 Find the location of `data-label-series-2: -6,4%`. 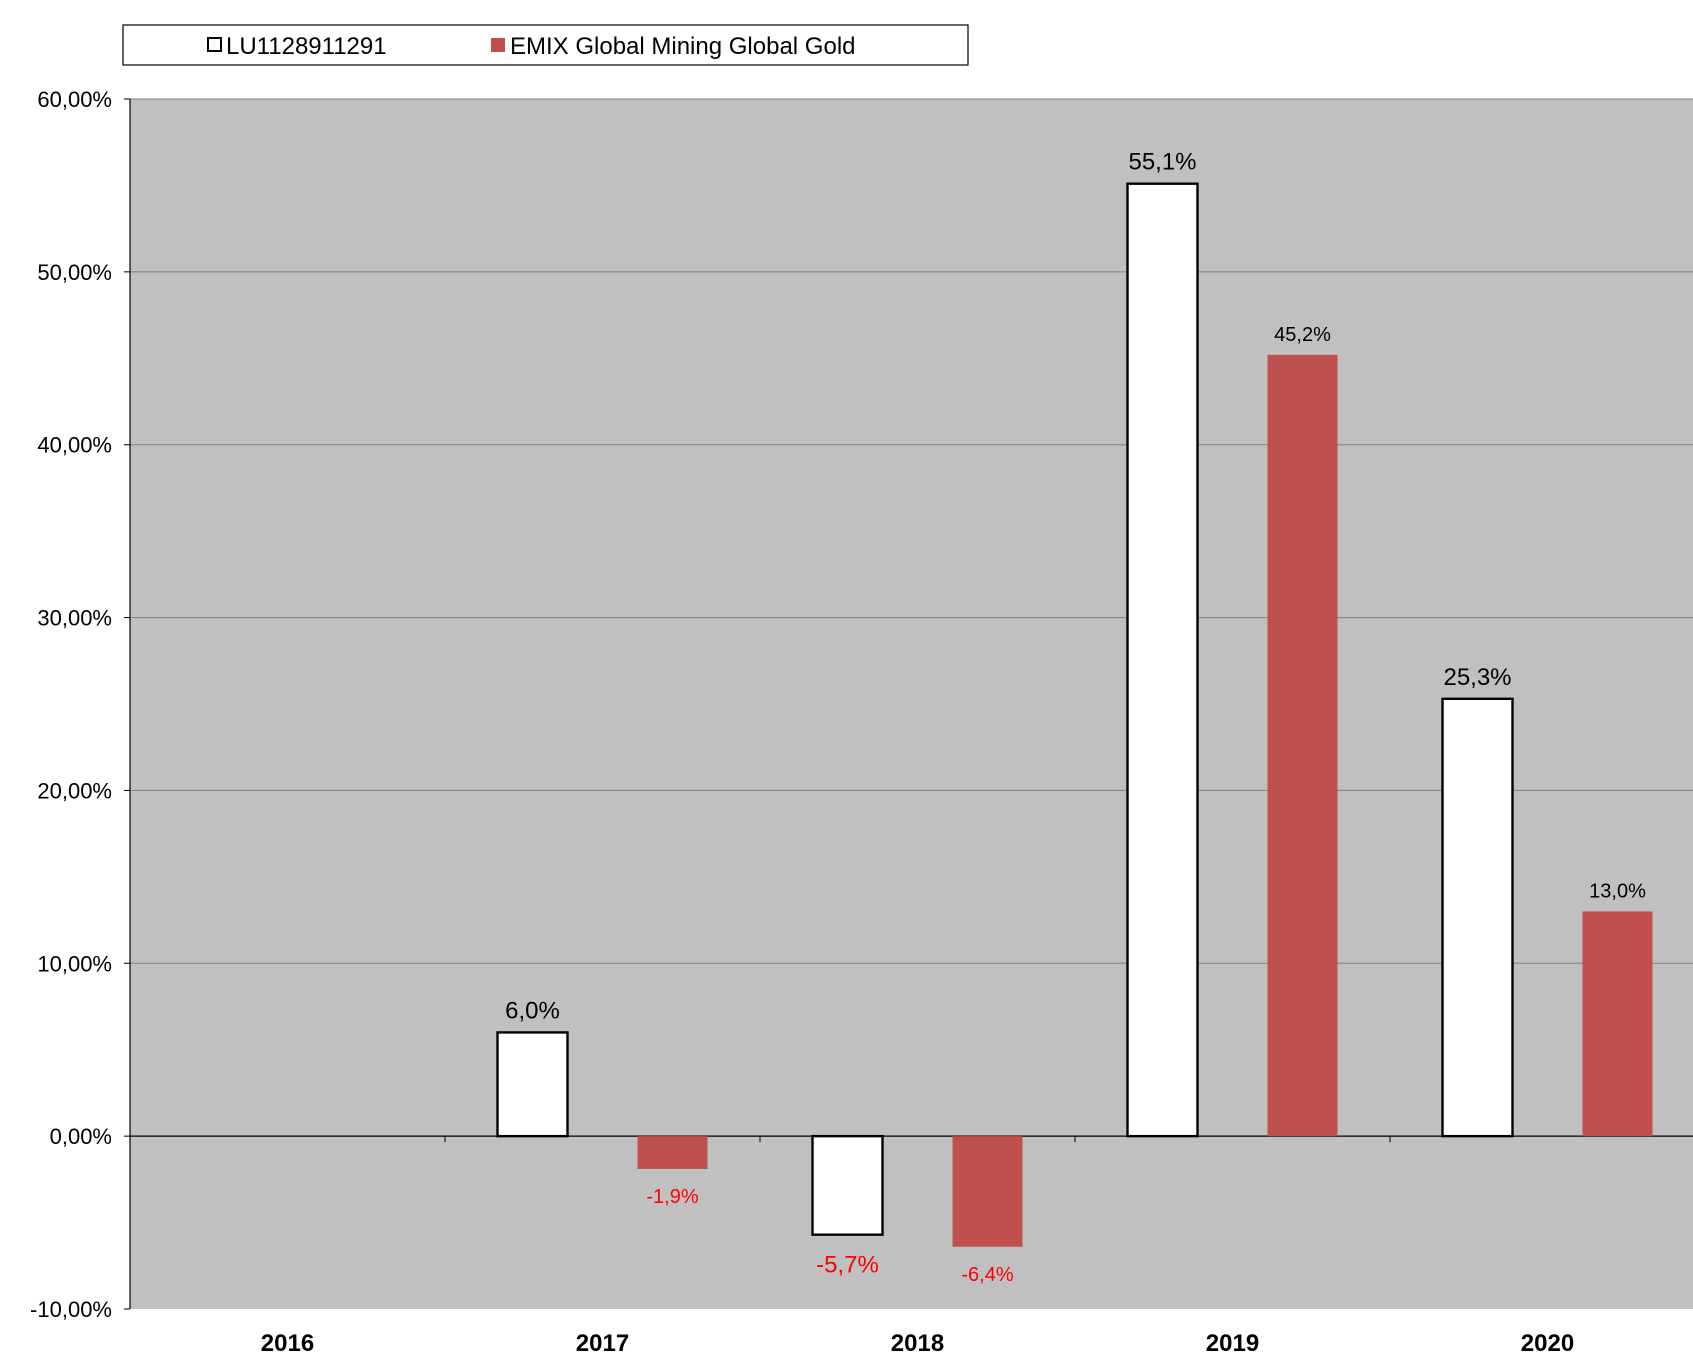

data-label-series-2: -6,4% is located at coordinates (987, 1275).